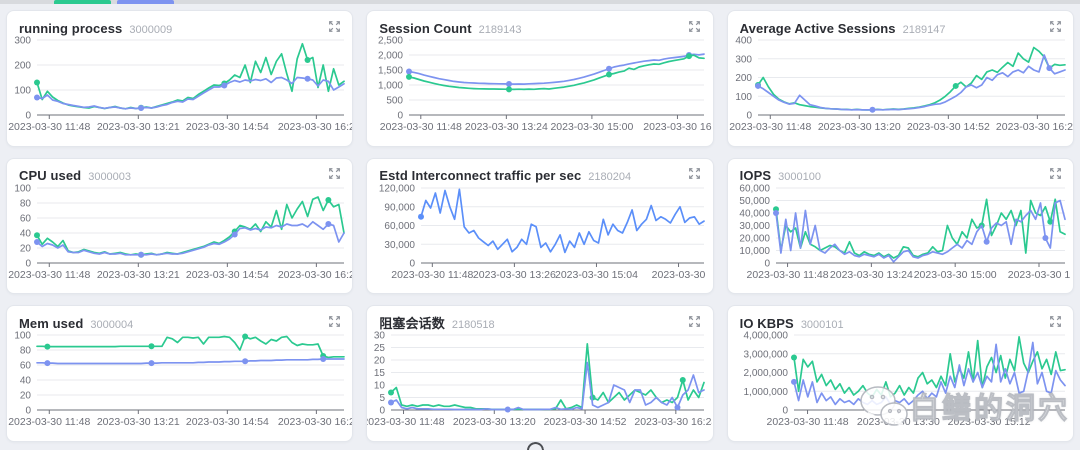 This screenshot has height=450, width=1080. Describe the element at coordinates (22, 41) in the screenshot. I see `svg-text: 300` at that location.